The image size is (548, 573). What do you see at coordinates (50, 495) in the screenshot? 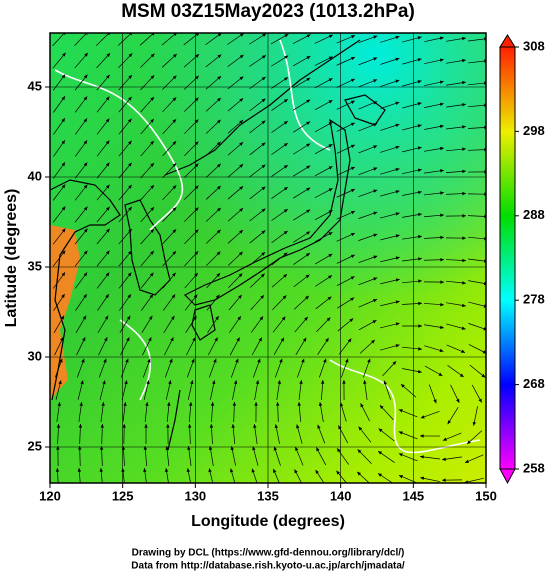
I see `x-tick-label: 120` at bounding box center [50, 495].